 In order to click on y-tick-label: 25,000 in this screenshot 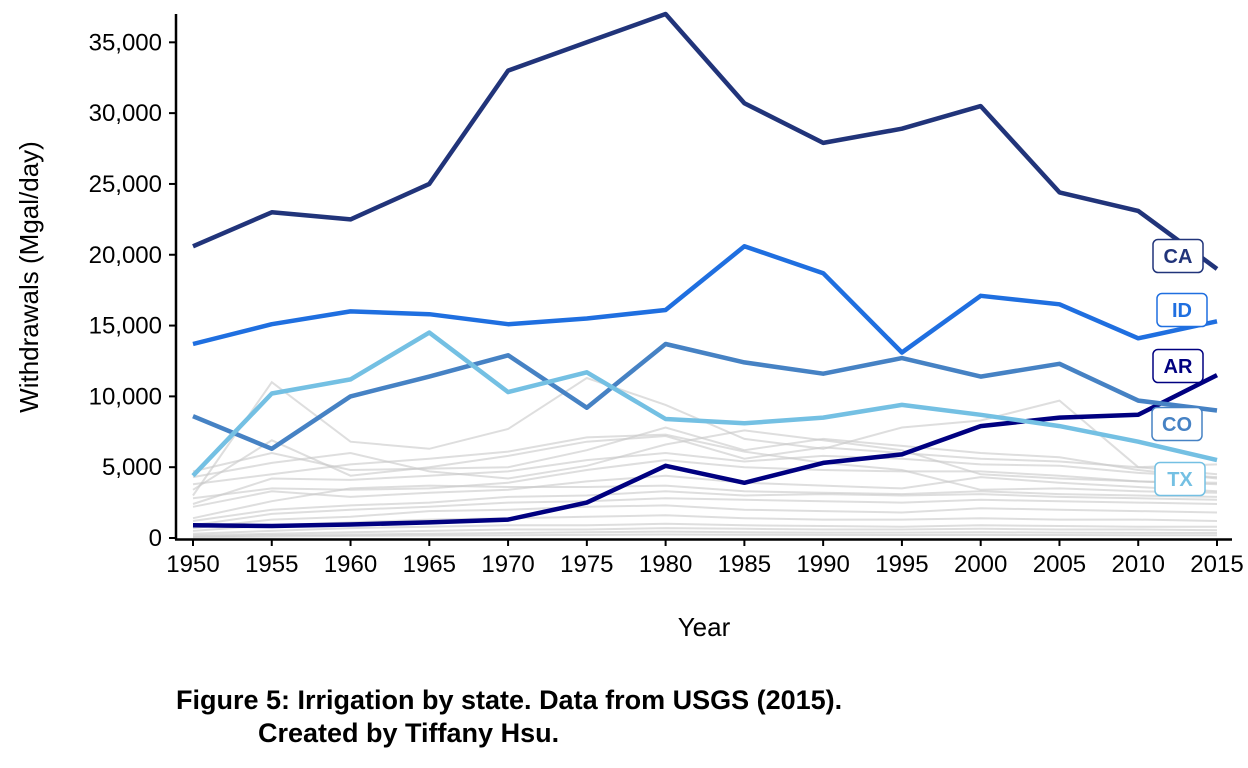, I will do `click(125, 184)`.